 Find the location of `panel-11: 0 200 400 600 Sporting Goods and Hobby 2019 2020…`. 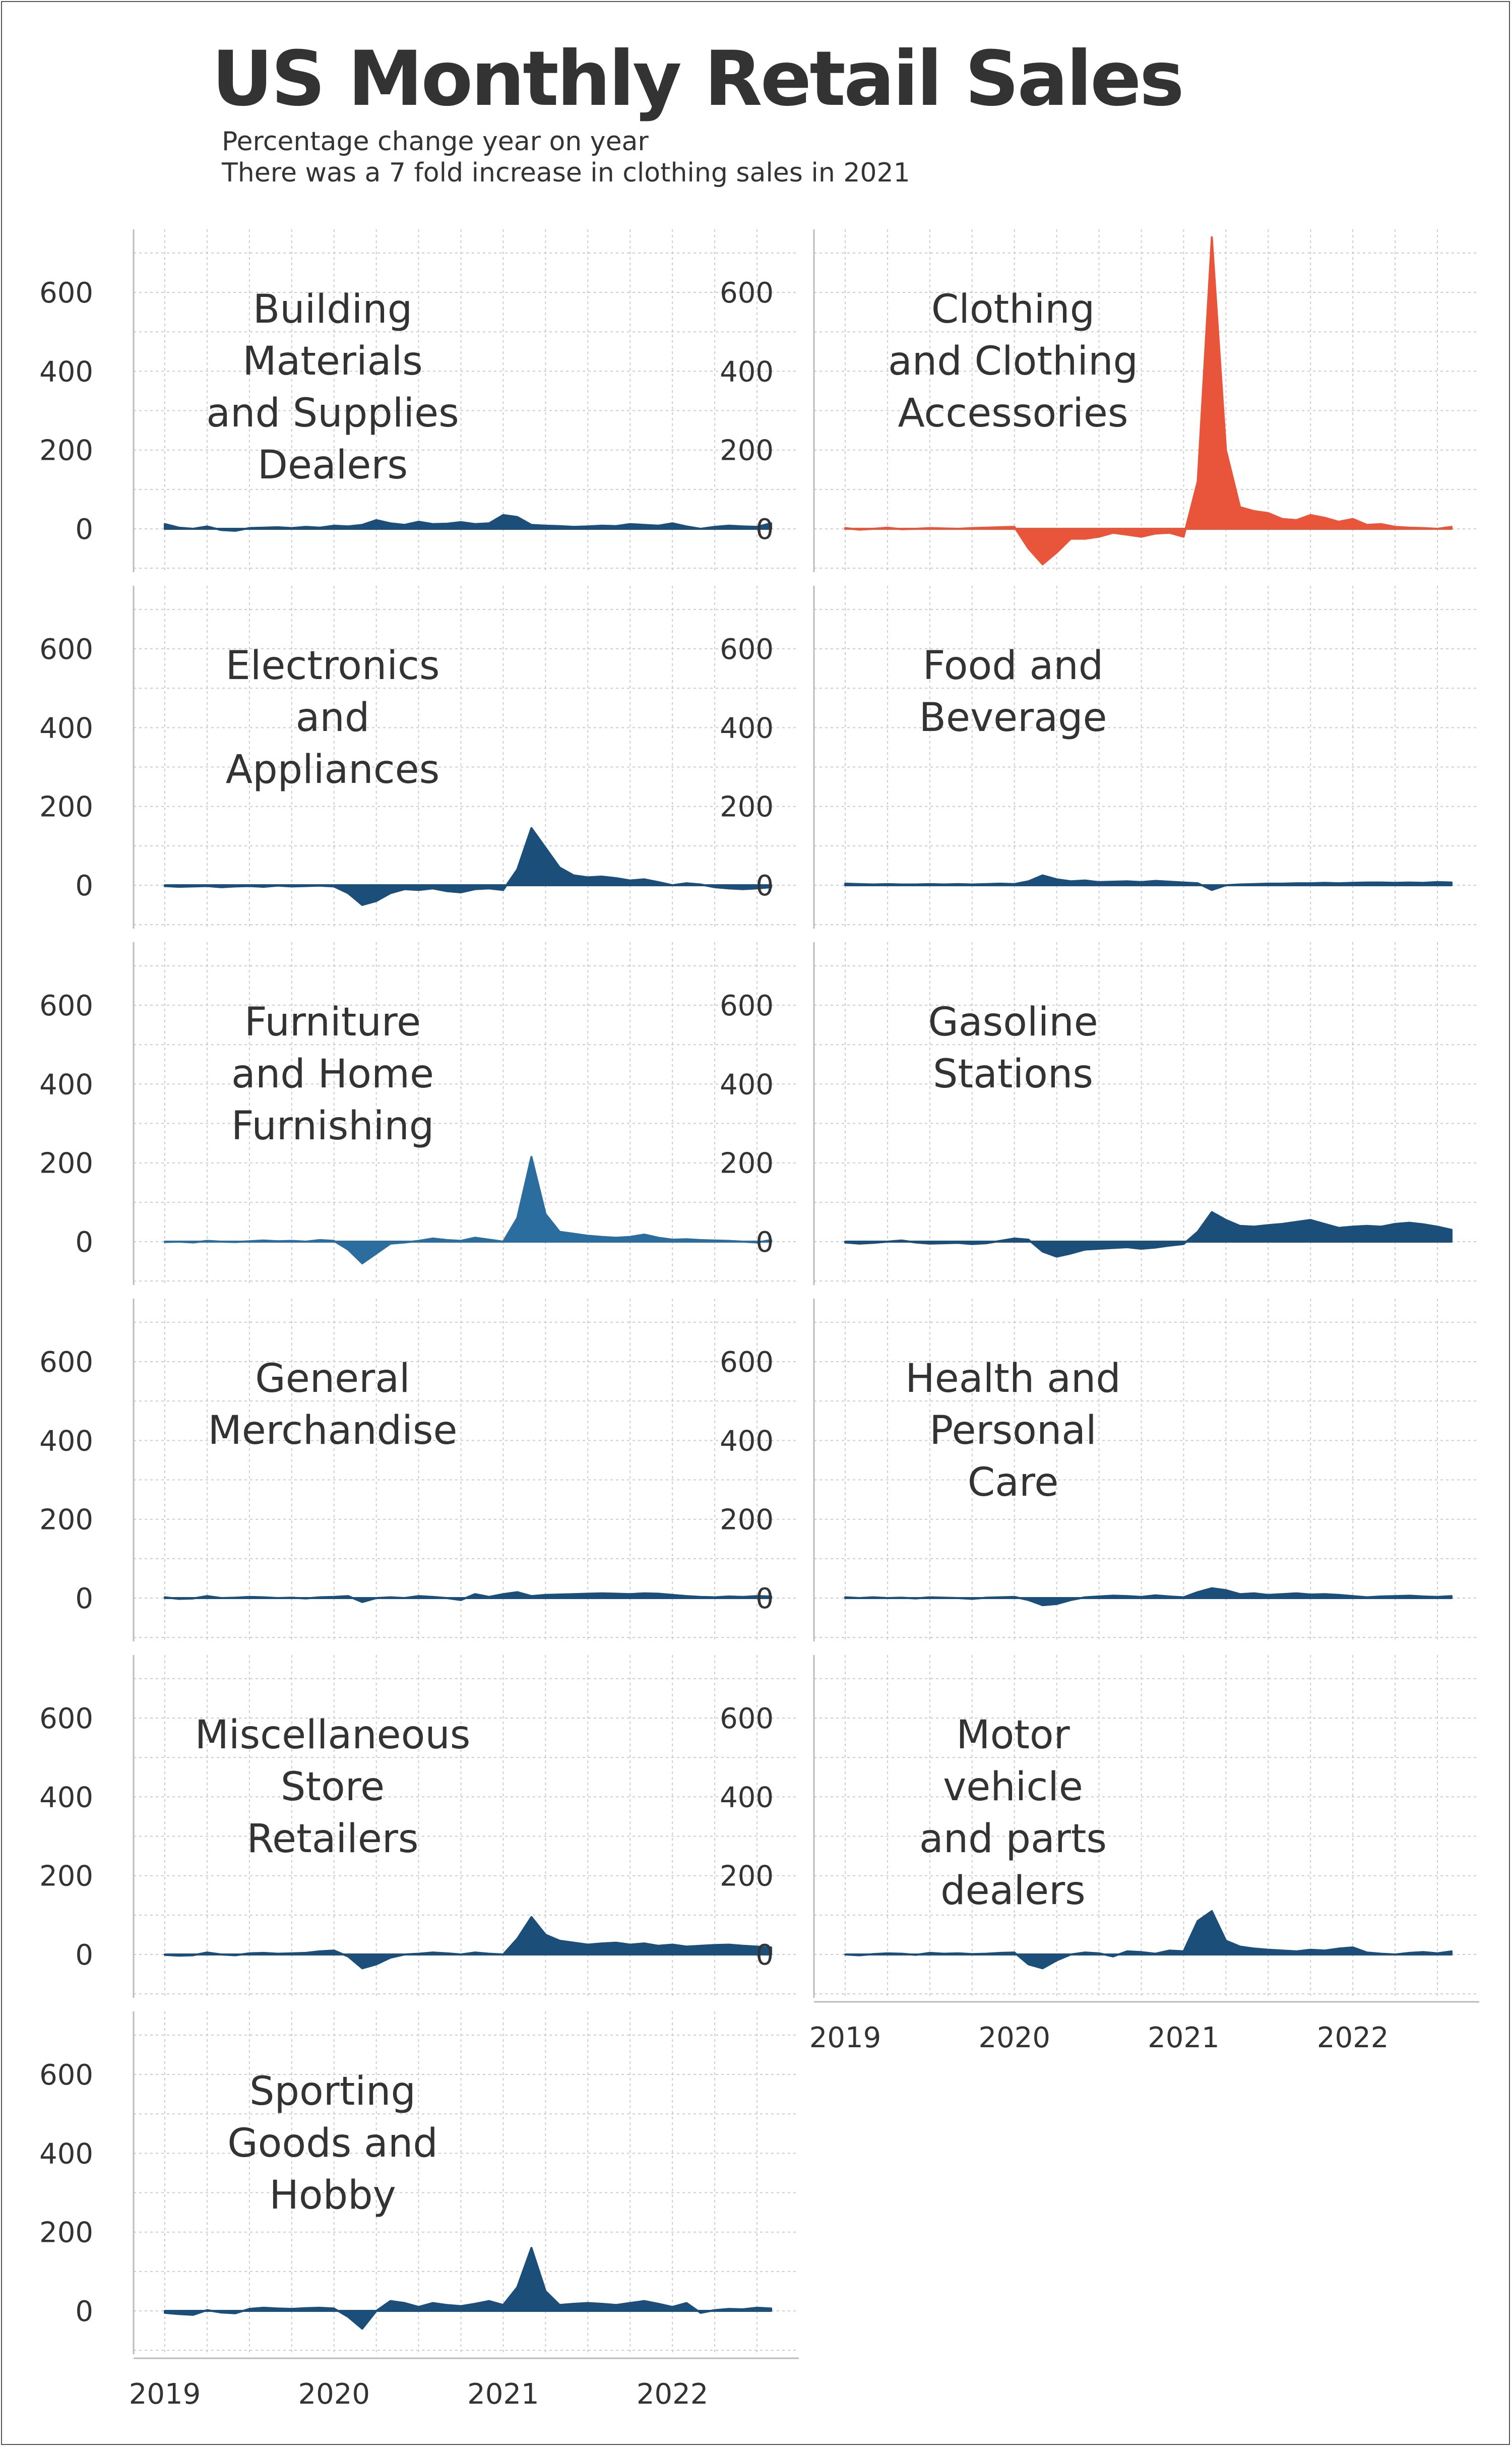

panel-11: 0 200 400 600 Sporting Goods and Hobby 2019 2020… is located at coordinates (419, 2211).